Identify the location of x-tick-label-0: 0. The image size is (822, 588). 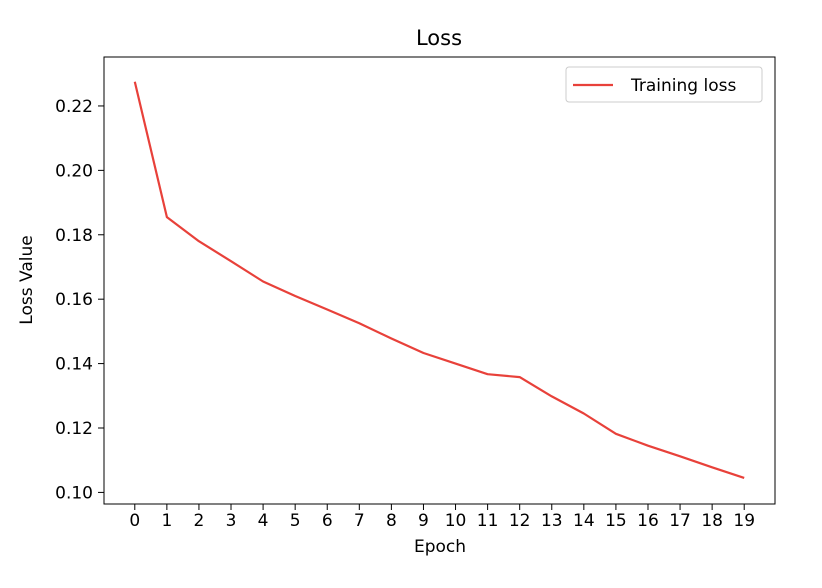
(134, 521).